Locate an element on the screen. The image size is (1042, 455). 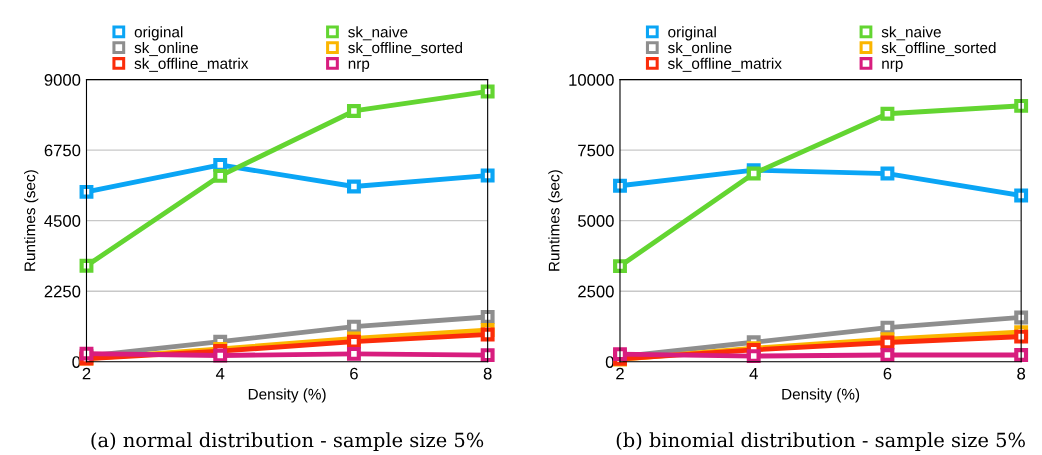
text: (b) binomial distribution - sample size 5% is located at coordinates (820, 442).